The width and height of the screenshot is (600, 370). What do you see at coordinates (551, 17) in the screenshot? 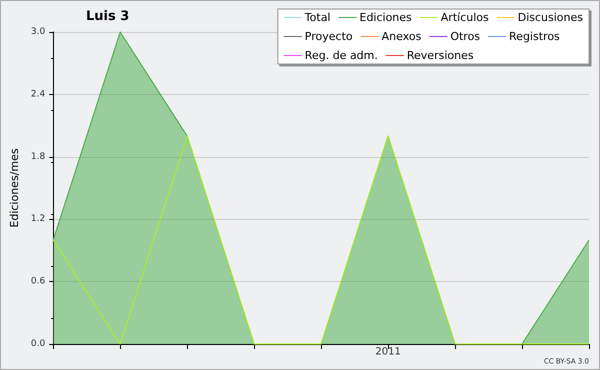
I see `legend-label: Discusiones` at bounding box center [551, 17].